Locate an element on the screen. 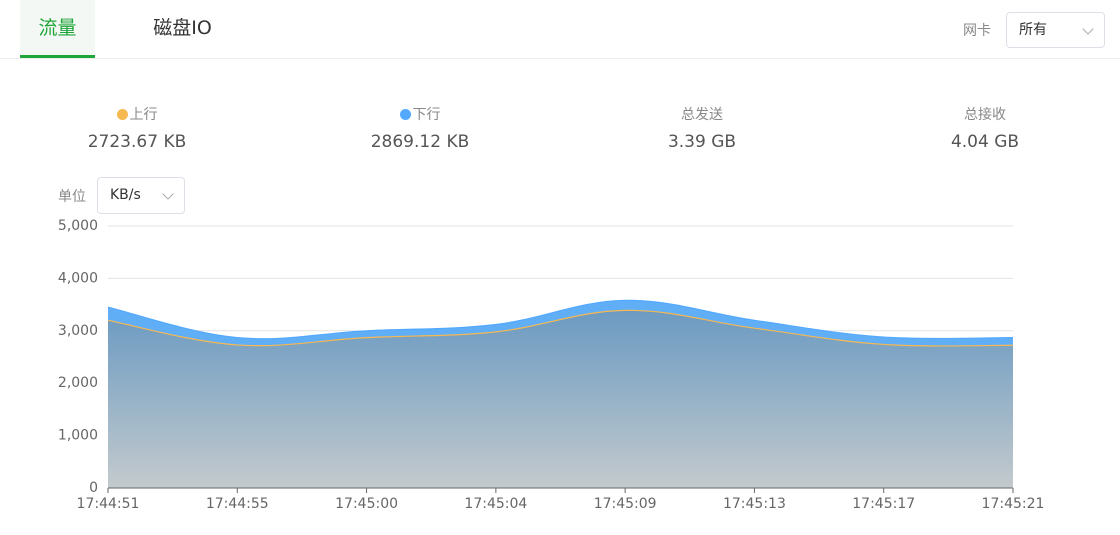 This screenshot has width=1120, height=535. stat-label: 总接收 is located at coordinates (985, 115).